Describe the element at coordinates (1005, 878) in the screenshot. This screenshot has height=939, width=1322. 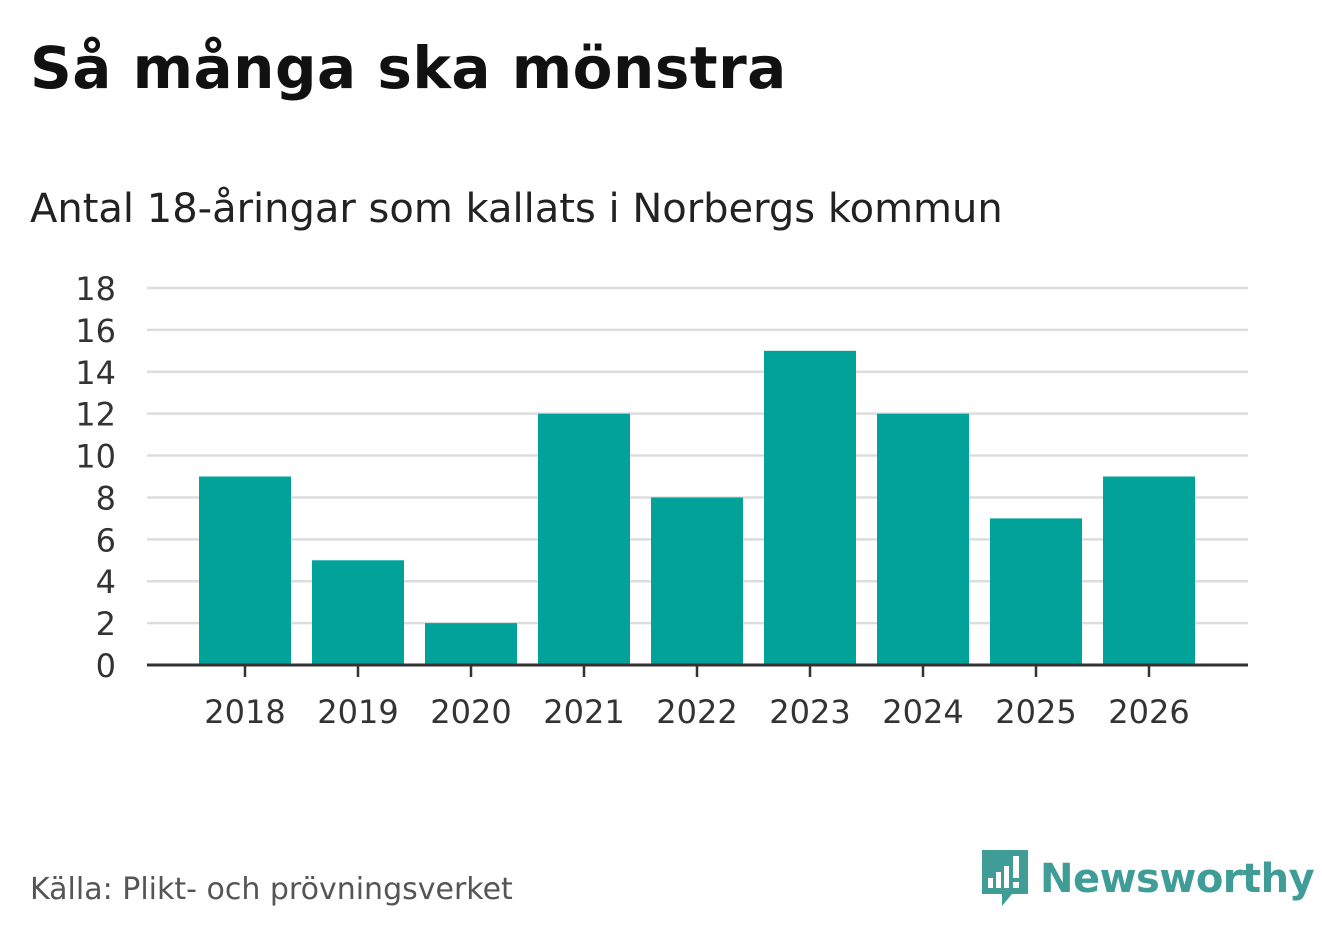
I see `newsworthy-logo-icon` at that location.